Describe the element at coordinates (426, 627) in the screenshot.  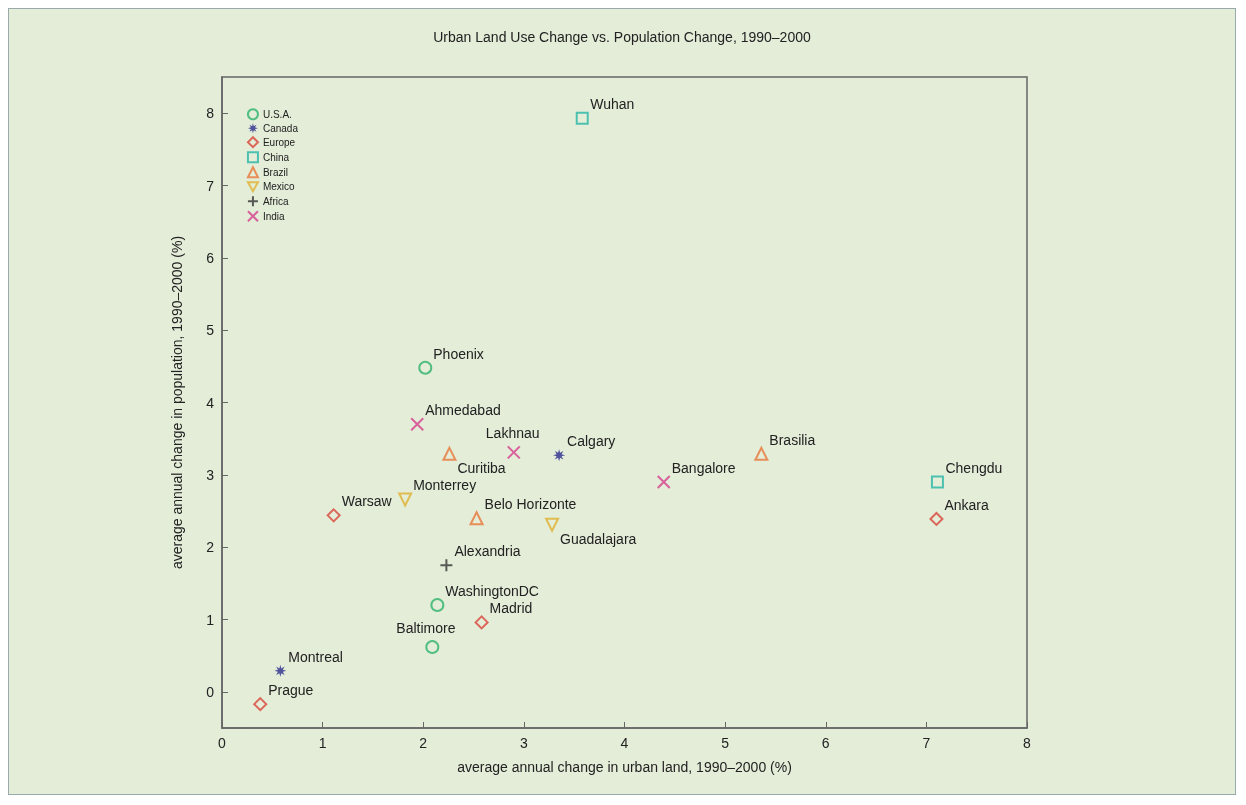
I see `annotation: Baltimore` at that location.